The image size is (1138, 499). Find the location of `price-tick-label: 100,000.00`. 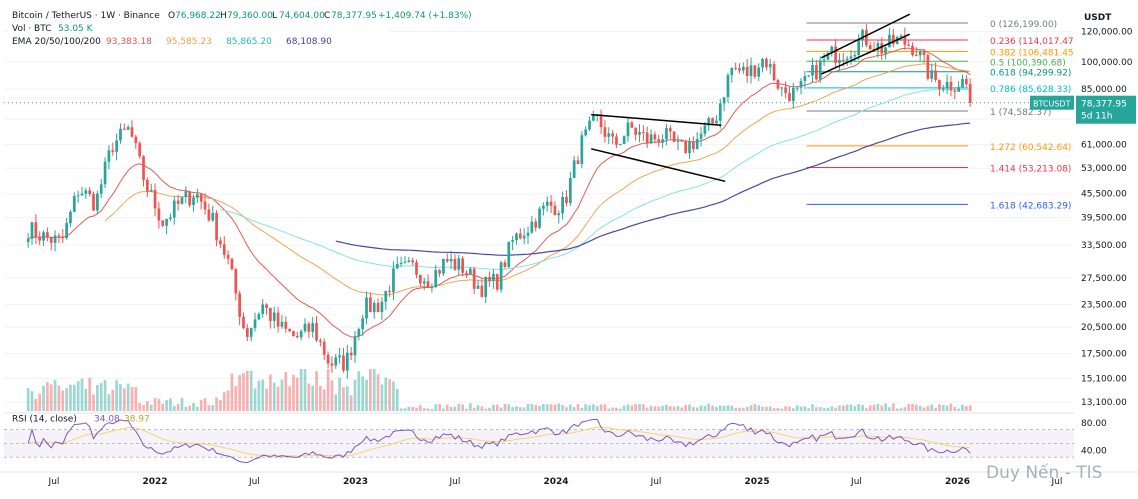

price-tick-label: 100,000.00 is located at coordinates (1107, 63).